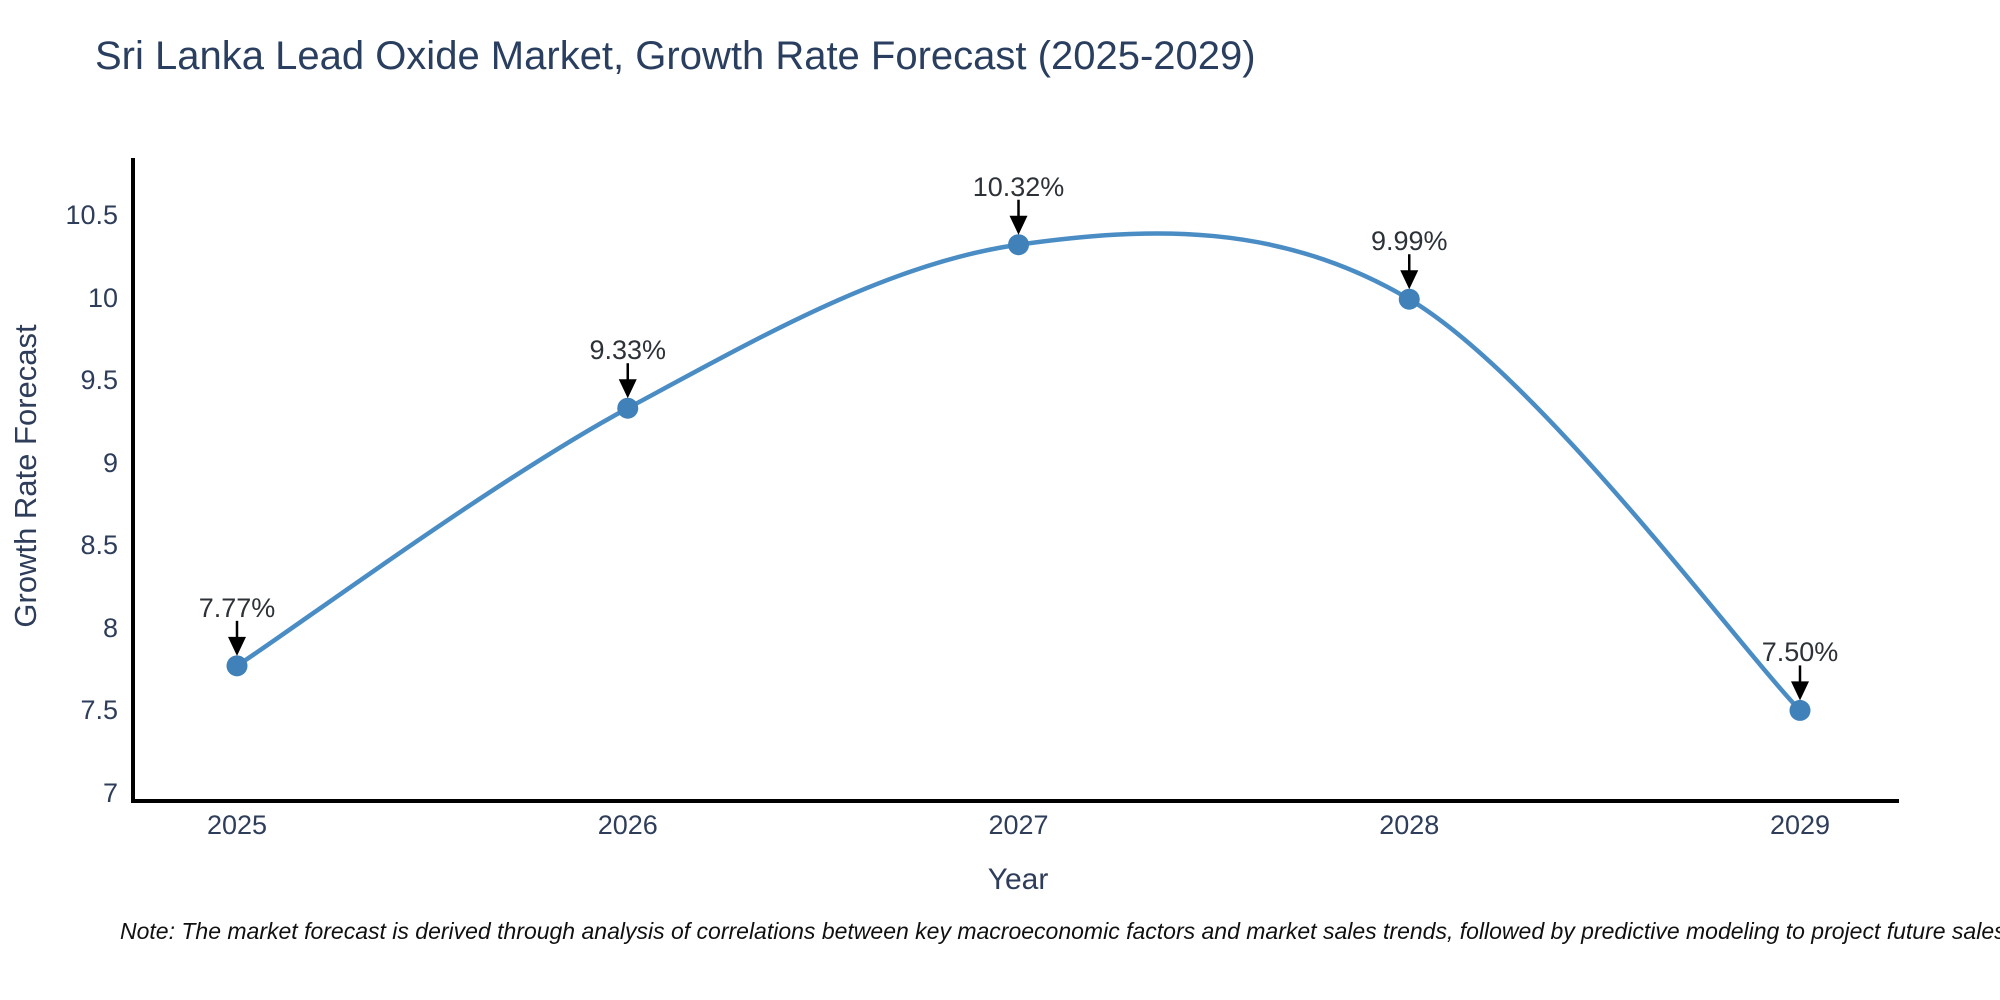  I want to click on y-axis-title: Growth Rate Forecast, so click(25, 476).